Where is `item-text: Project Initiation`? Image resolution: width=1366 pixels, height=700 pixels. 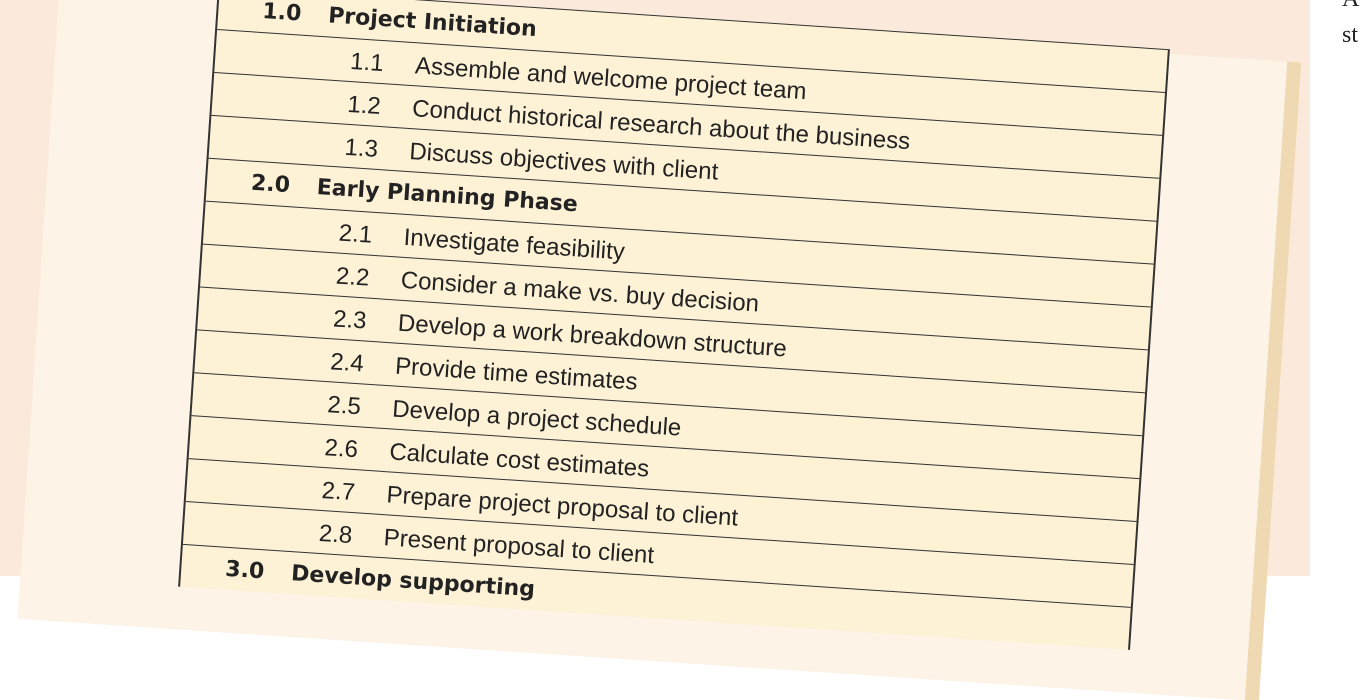 item-text: Project Initiation is located at coordinates (432, 23).